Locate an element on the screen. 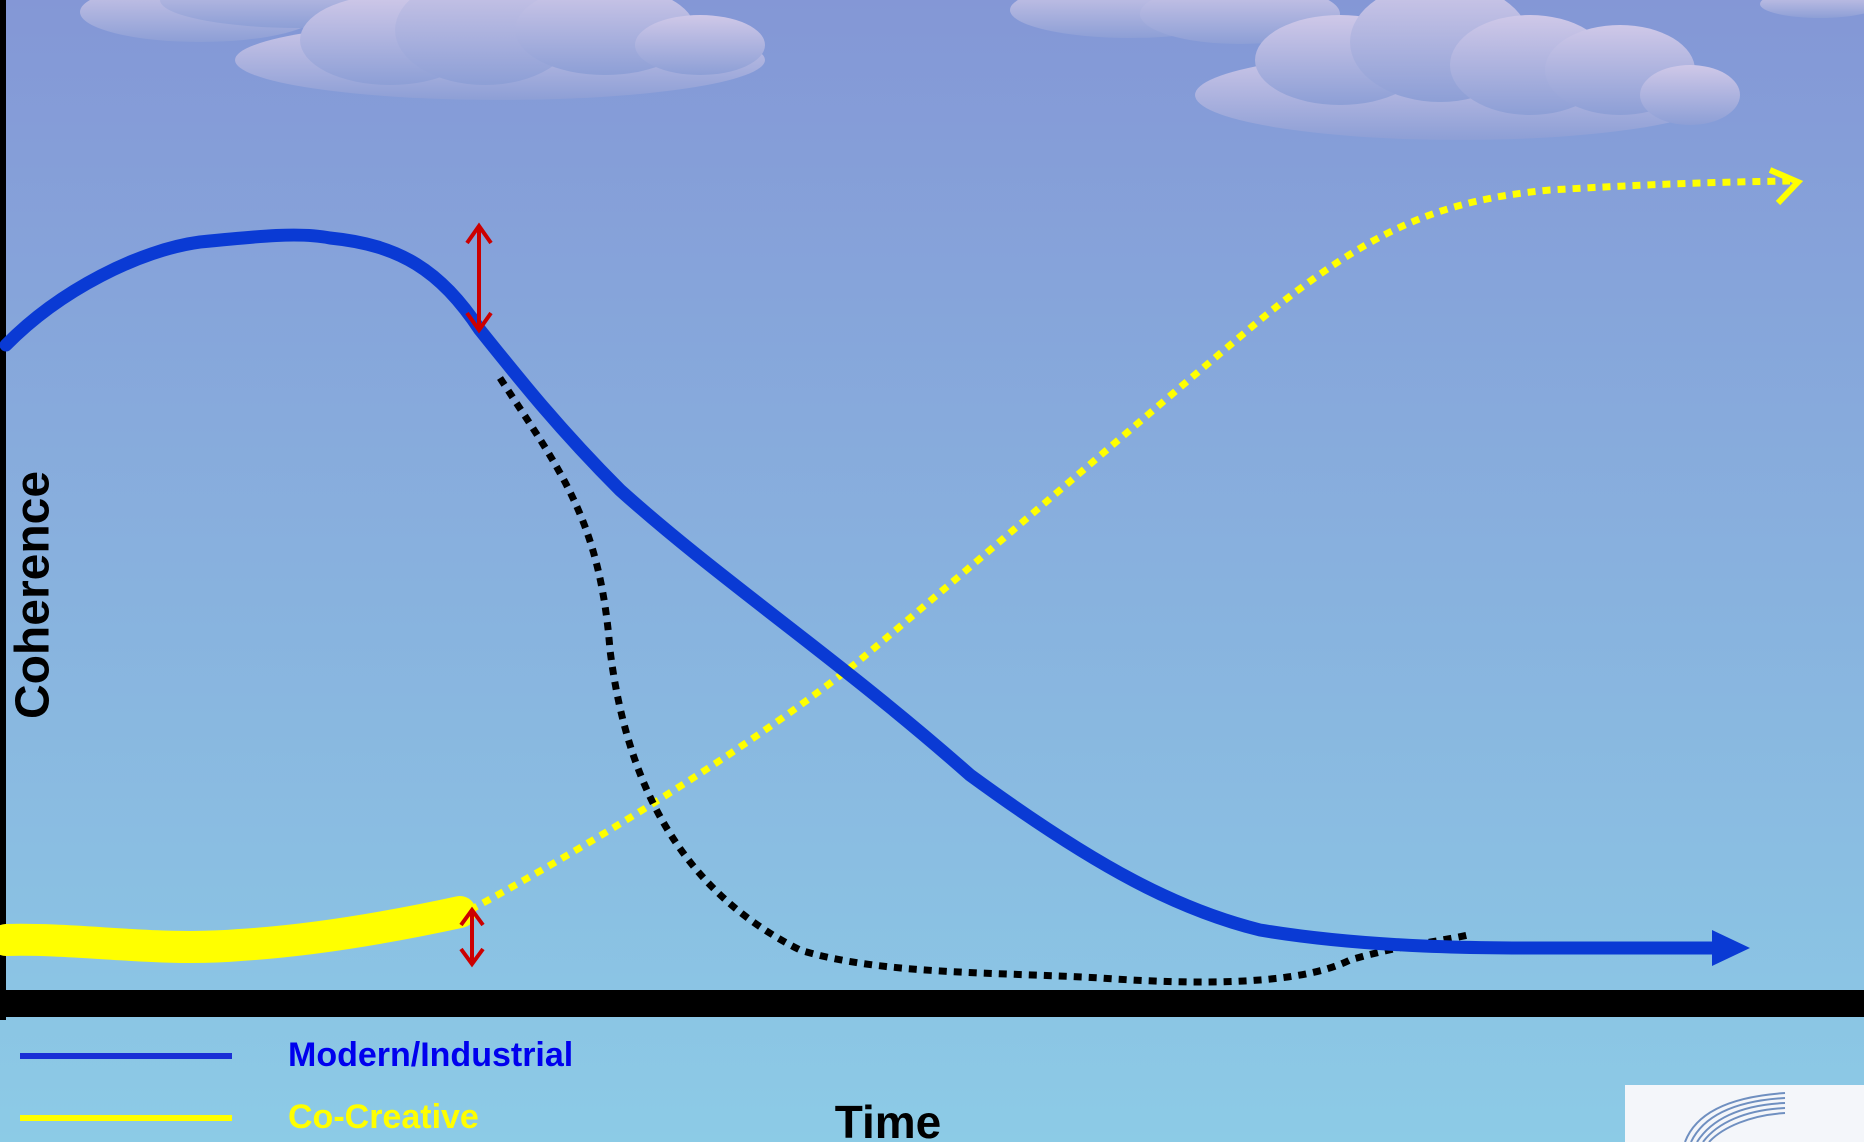 Image resolution: width=1864 pixels, height=1142 pixels. legend-label-co-creative: Co-Creative is located at coordinates (383, 1117).